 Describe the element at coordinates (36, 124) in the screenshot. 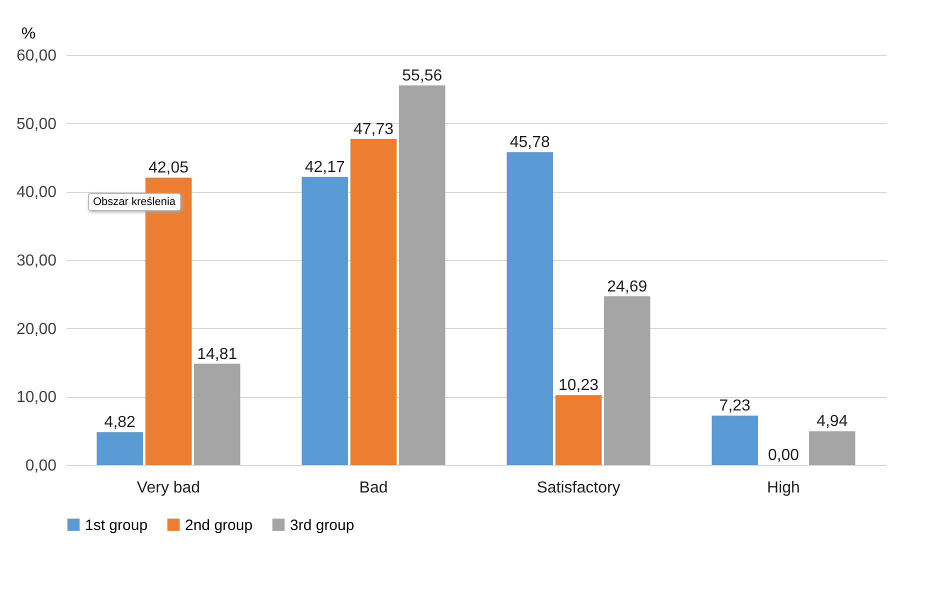

I see `y-tick-label: 50,00` at that location.